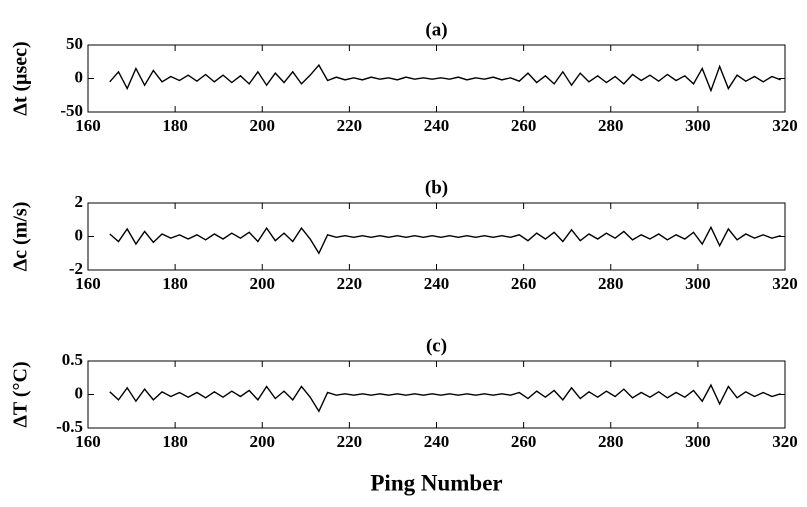 The height and width of the screenshot is (507, 807). Describe the element at coordinates (436, 482) in the screenshot. I see `x-axis-label: Ping Number` at that location.